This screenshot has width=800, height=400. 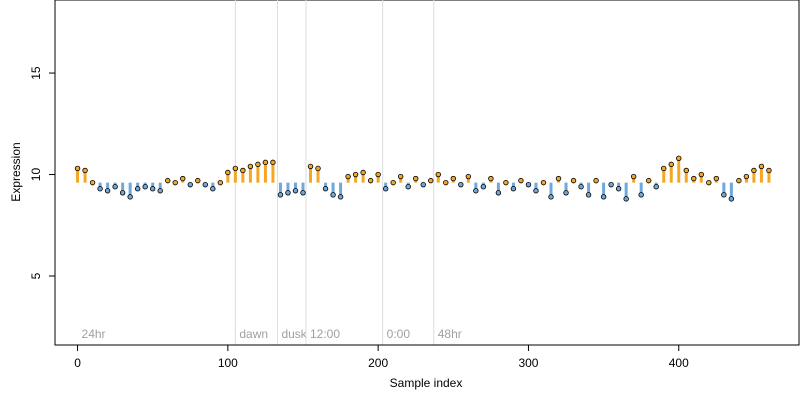 I want to click on marker-label: dawn, so click(x=253, y=334).